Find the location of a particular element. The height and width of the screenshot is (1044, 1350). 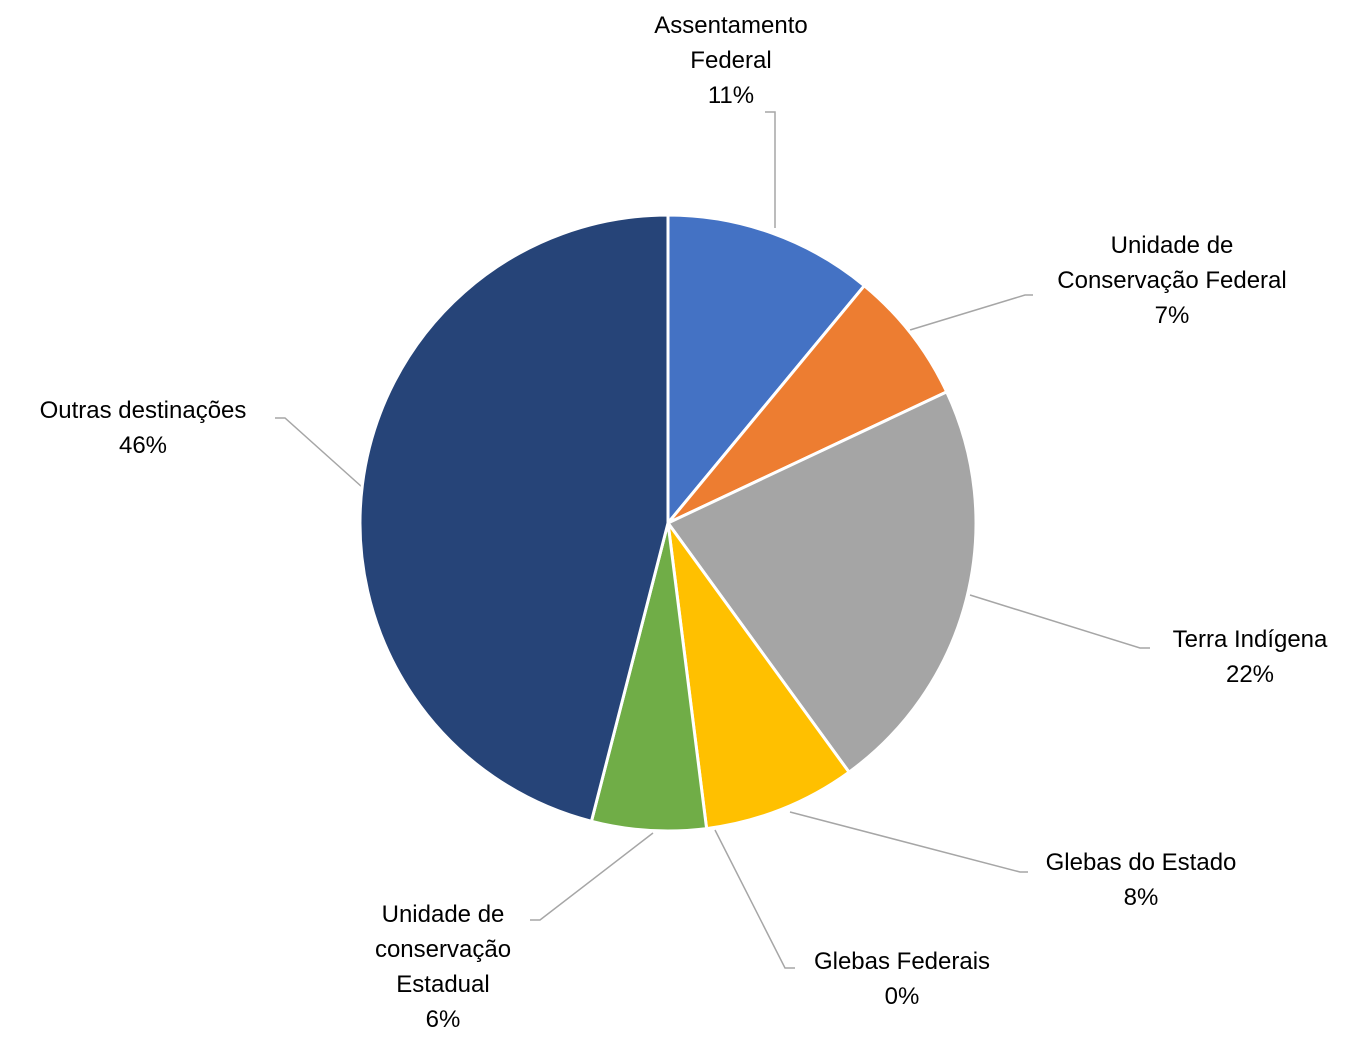

data-label: Glebas do Estado 8% is located at coordinates (1141, 880).